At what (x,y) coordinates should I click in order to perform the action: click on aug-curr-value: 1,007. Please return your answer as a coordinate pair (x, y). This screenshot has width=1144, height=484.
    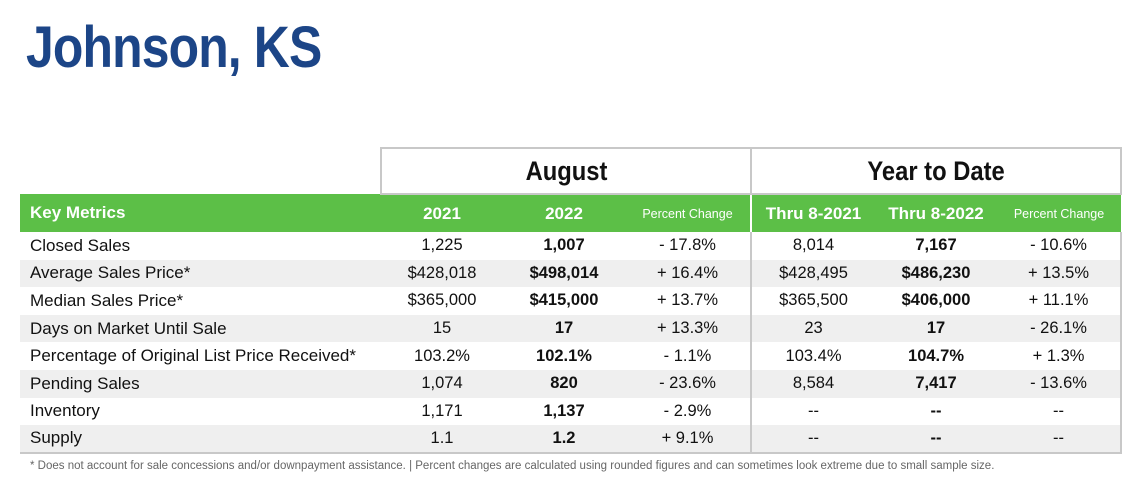
    Looking at the image, I should click on (564, 245).